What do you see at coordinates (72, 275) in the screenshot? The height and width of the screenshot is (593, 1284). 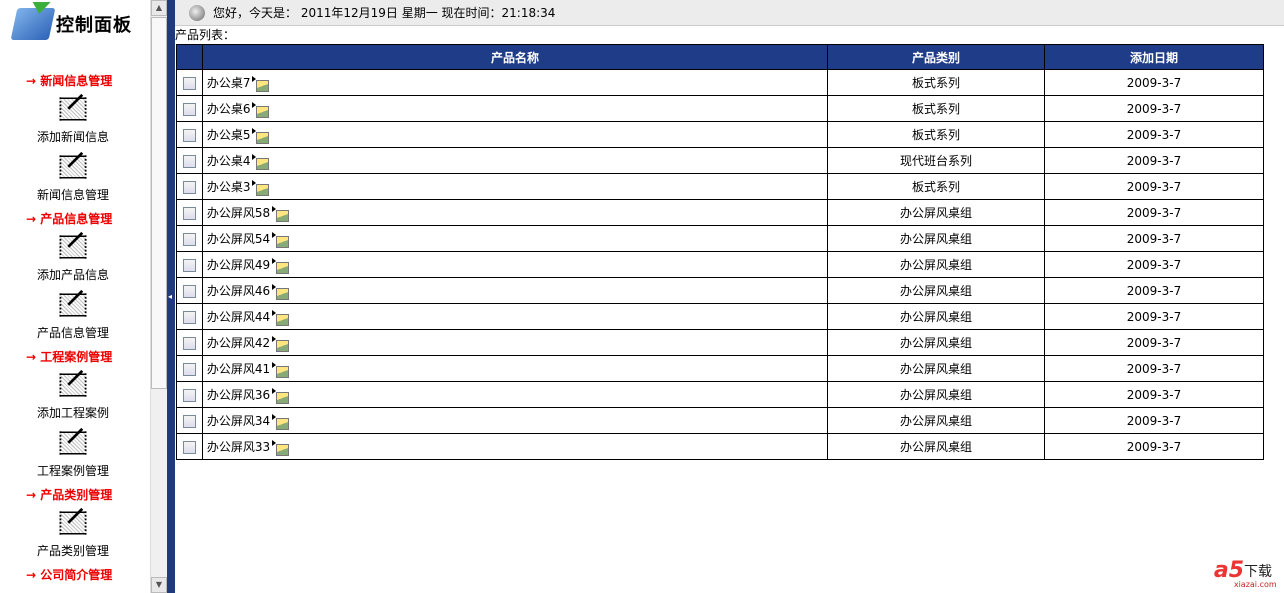 I see `sidebar-item-label: 添加产品信息` at bounding box center [72, 275].